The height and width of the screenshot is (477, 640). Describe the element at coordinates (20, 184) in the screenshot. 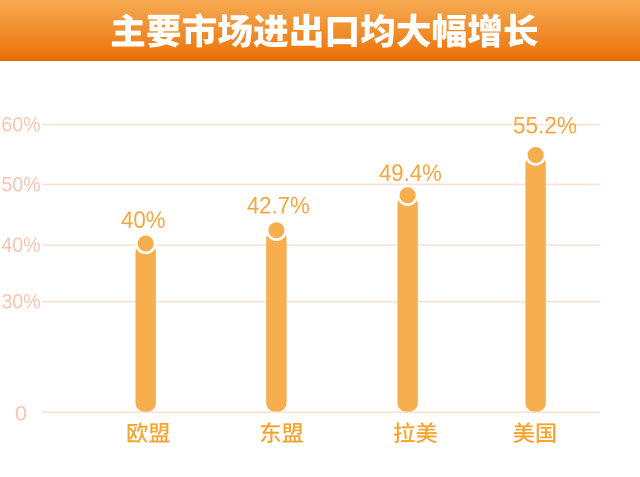

I see `svg-text: 50%` at that location.